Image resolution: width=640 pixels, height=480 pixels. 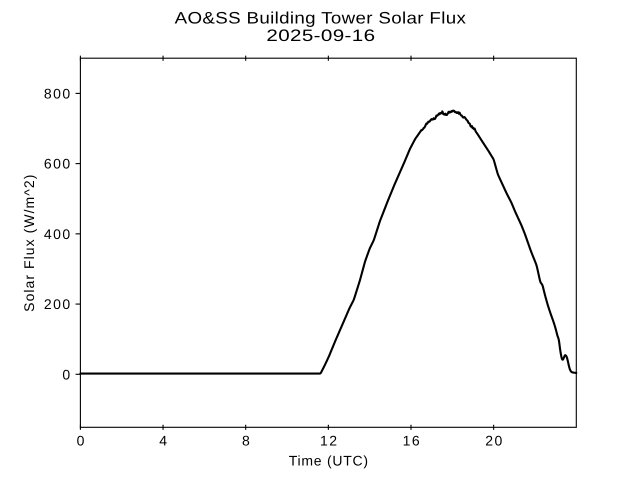 I want to click on svg-text: 16, so click(x=412, y=441).